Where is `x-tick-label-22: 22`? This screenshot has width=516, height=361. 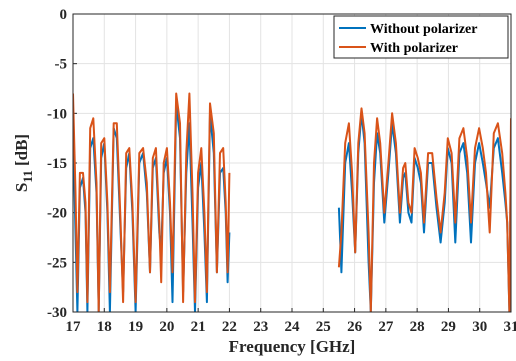 x-tick-label-22: 22 is located at coordinates (229, 327).